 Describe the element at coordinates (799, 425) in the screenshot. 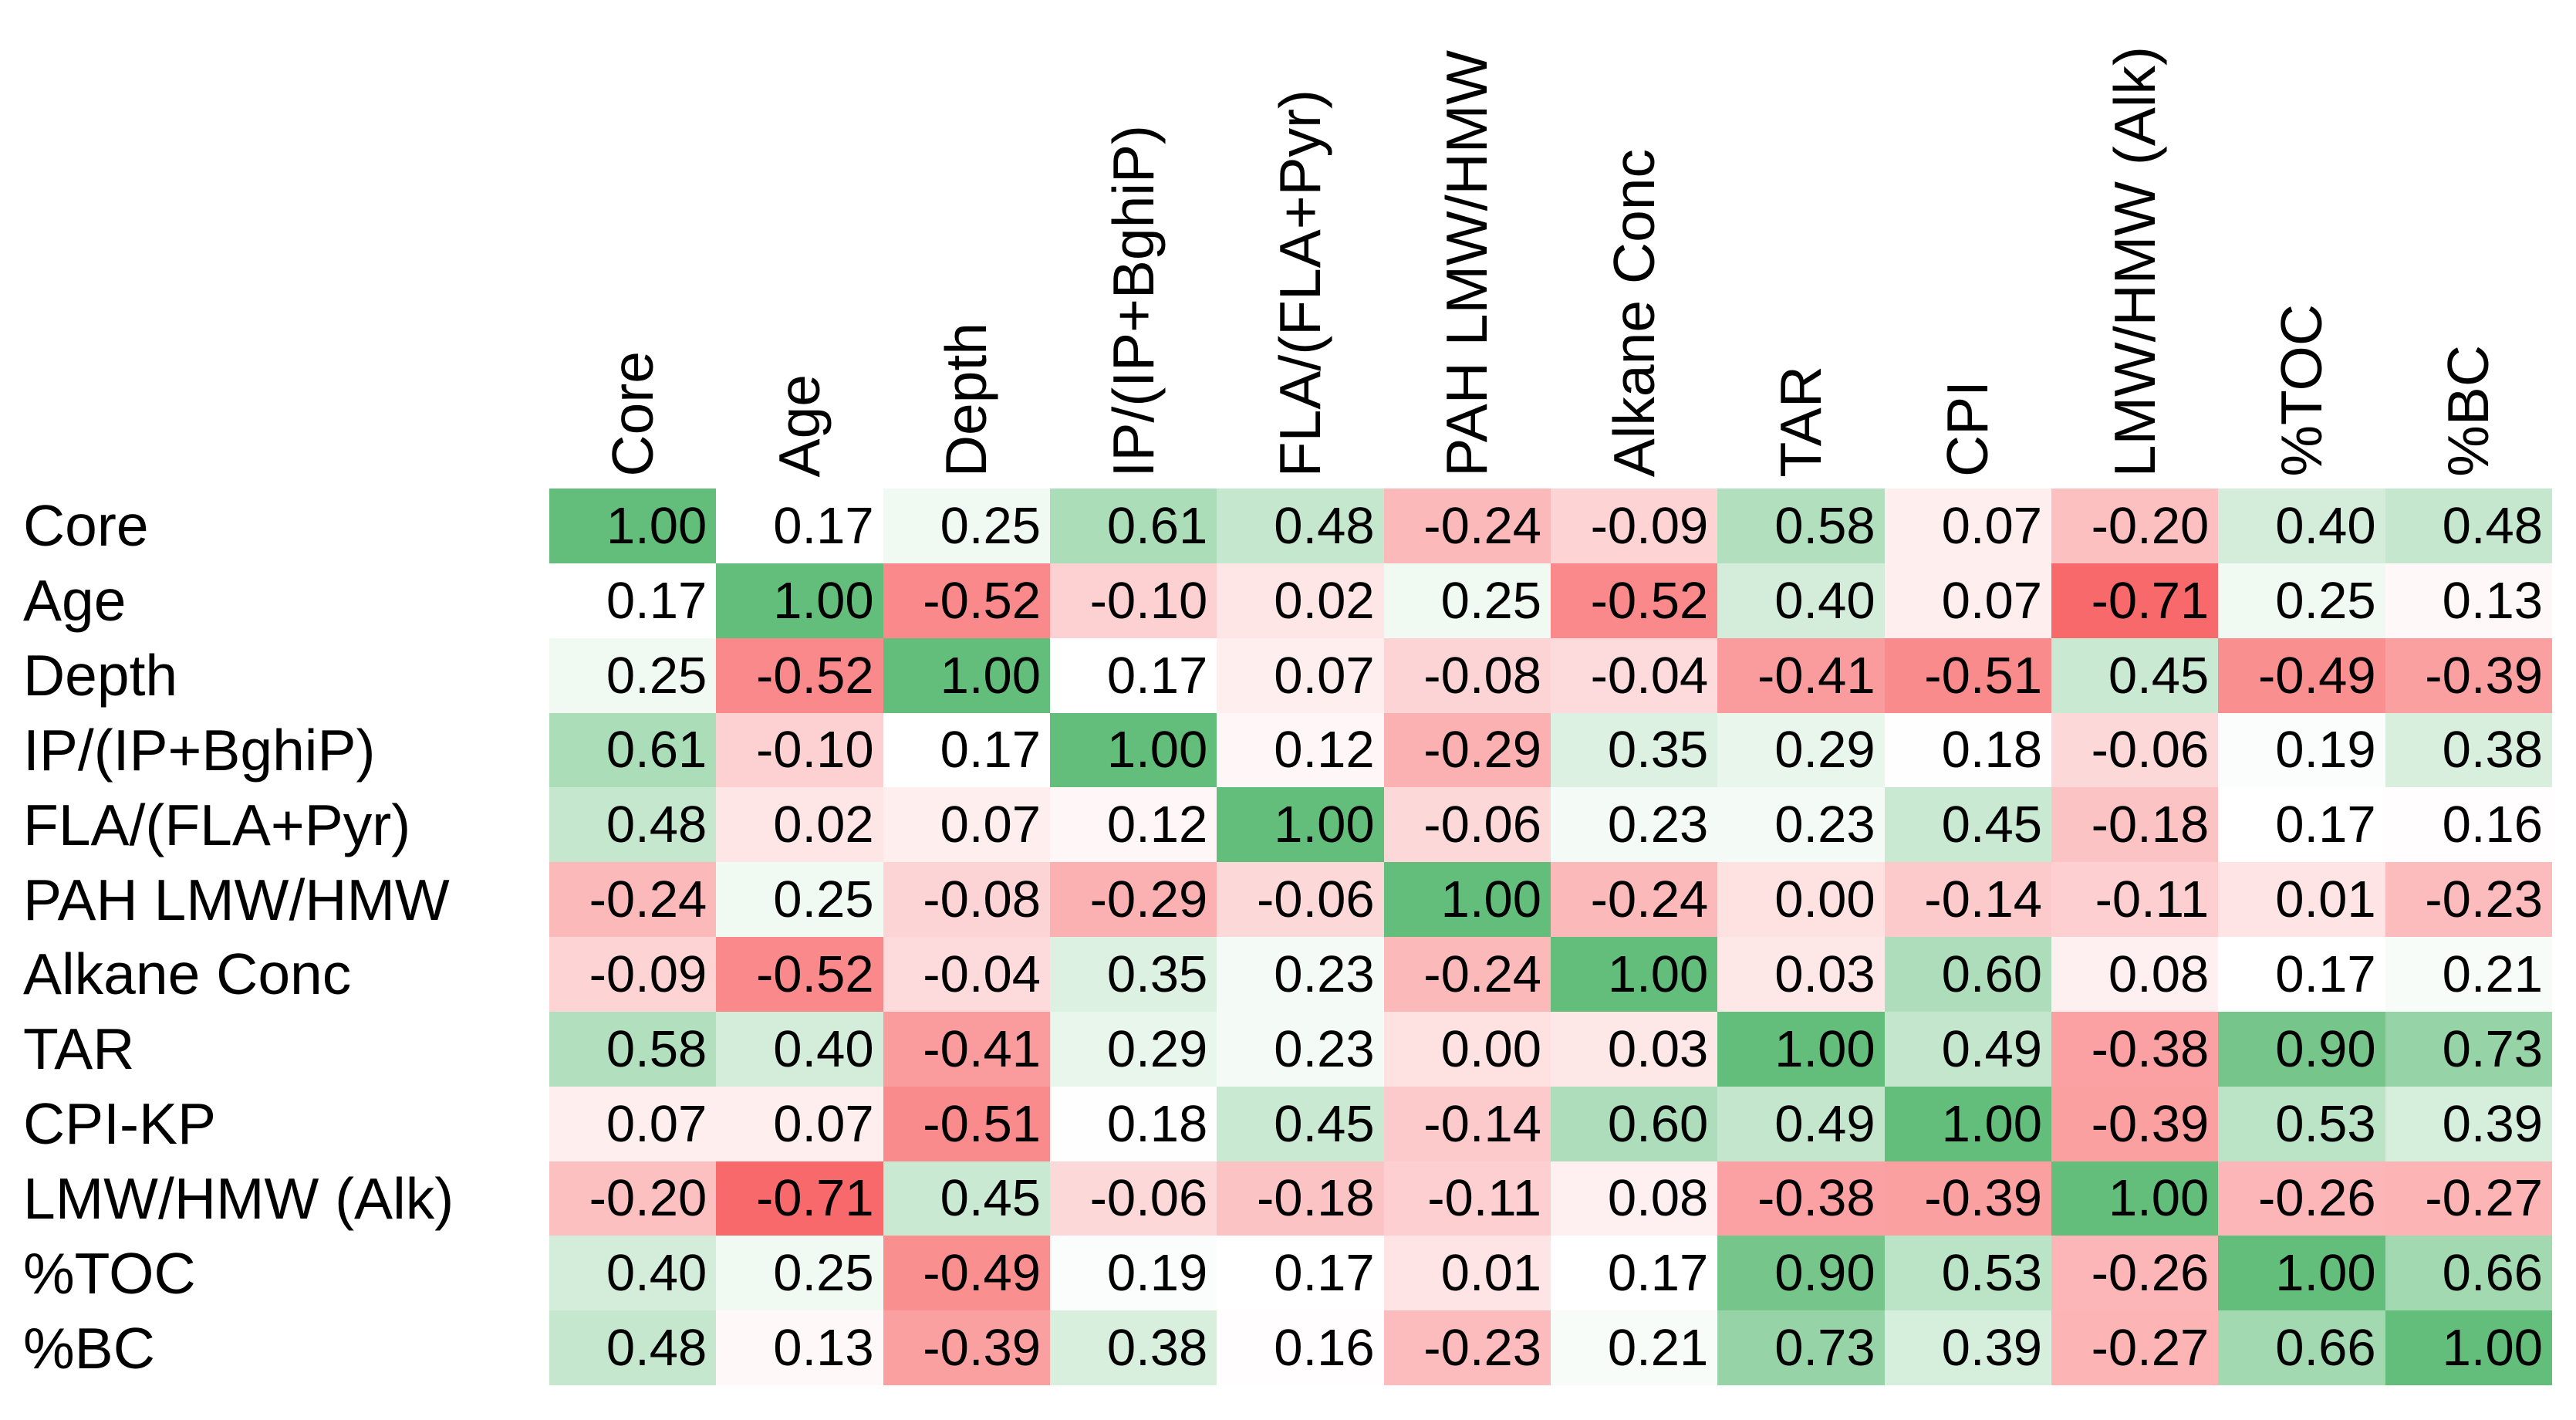

I see `column-header-label: Age` at that location.